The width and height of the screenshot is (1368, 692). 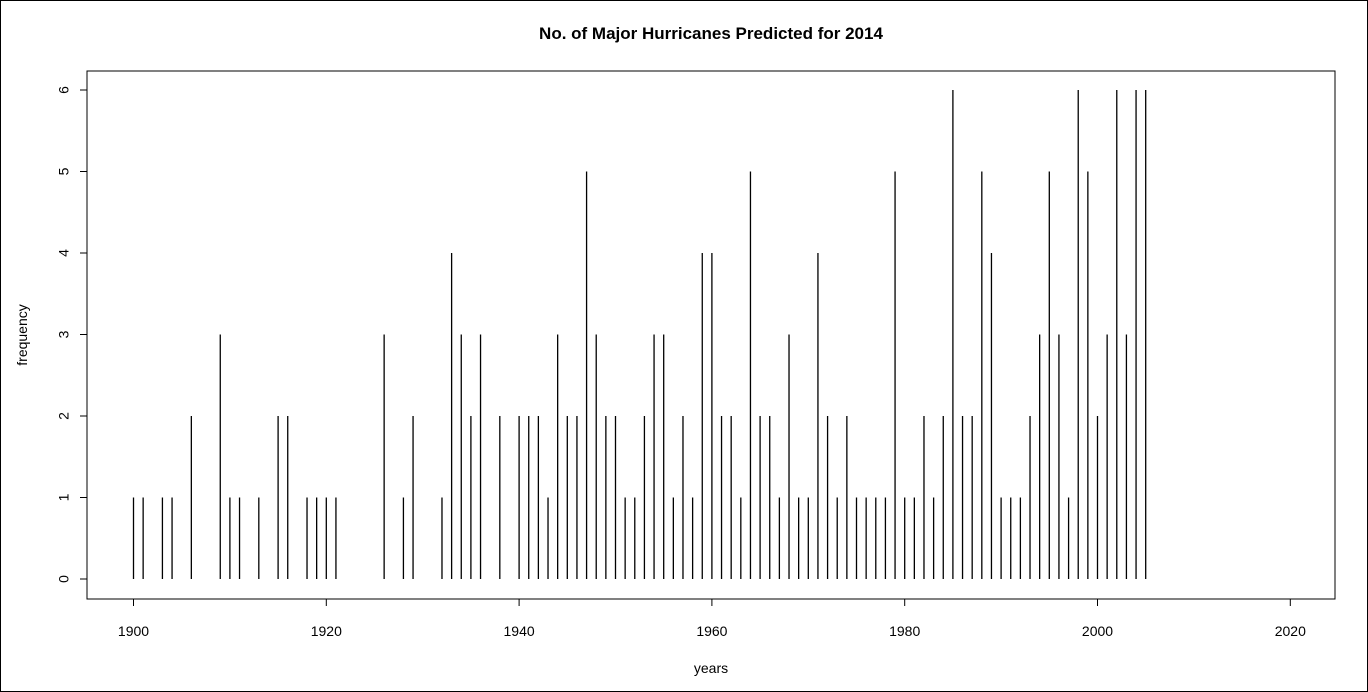 What do you see at coordinates (133, 631) in the screenshot?
I see `x-tick-label: 1900` at bounding box center [133, 631].